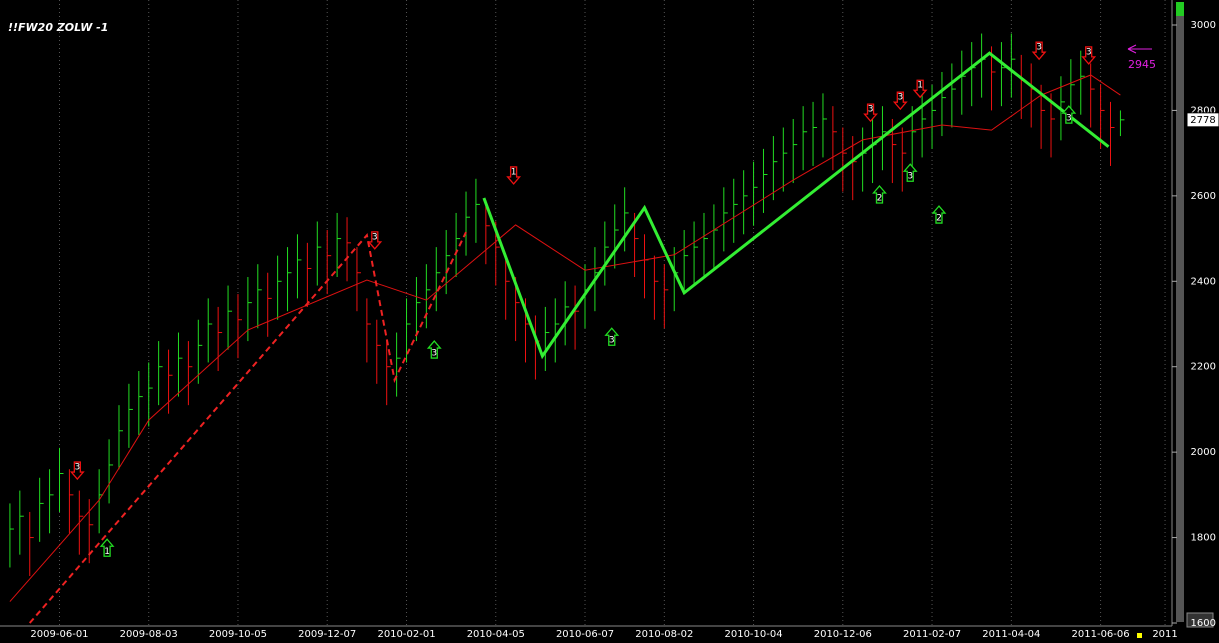 This screenshot has width=1219, height=643. I want to click on x-tick-label: 2011-02-07, so click(932, 634).